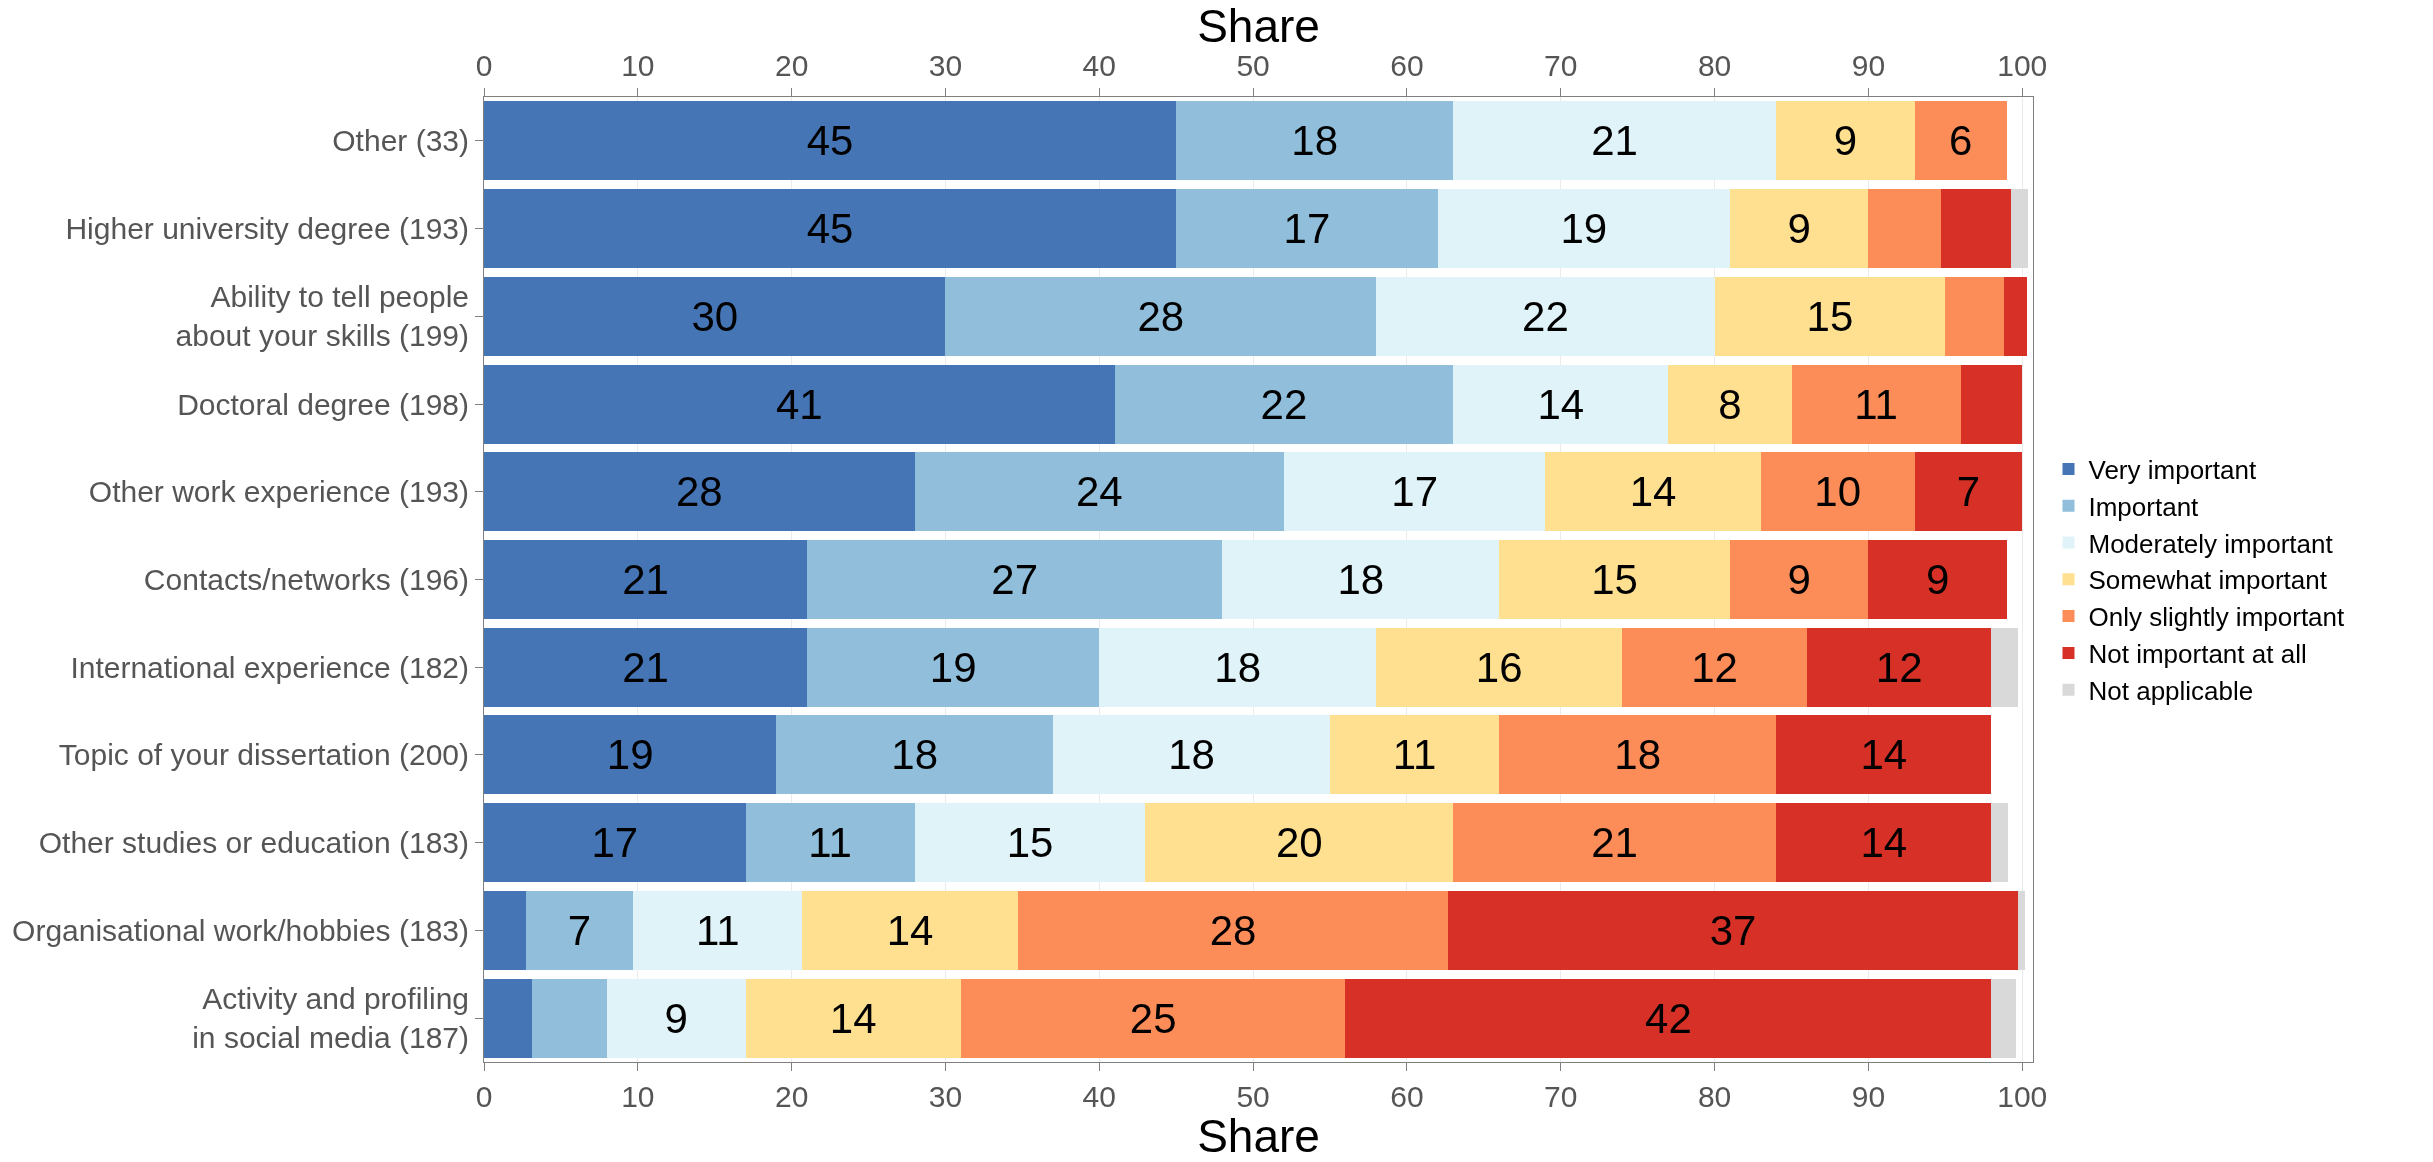  Describe the element at coordinates (2022, 1096) in the screenshot. I see `x2-tick-label: 100` at that location.